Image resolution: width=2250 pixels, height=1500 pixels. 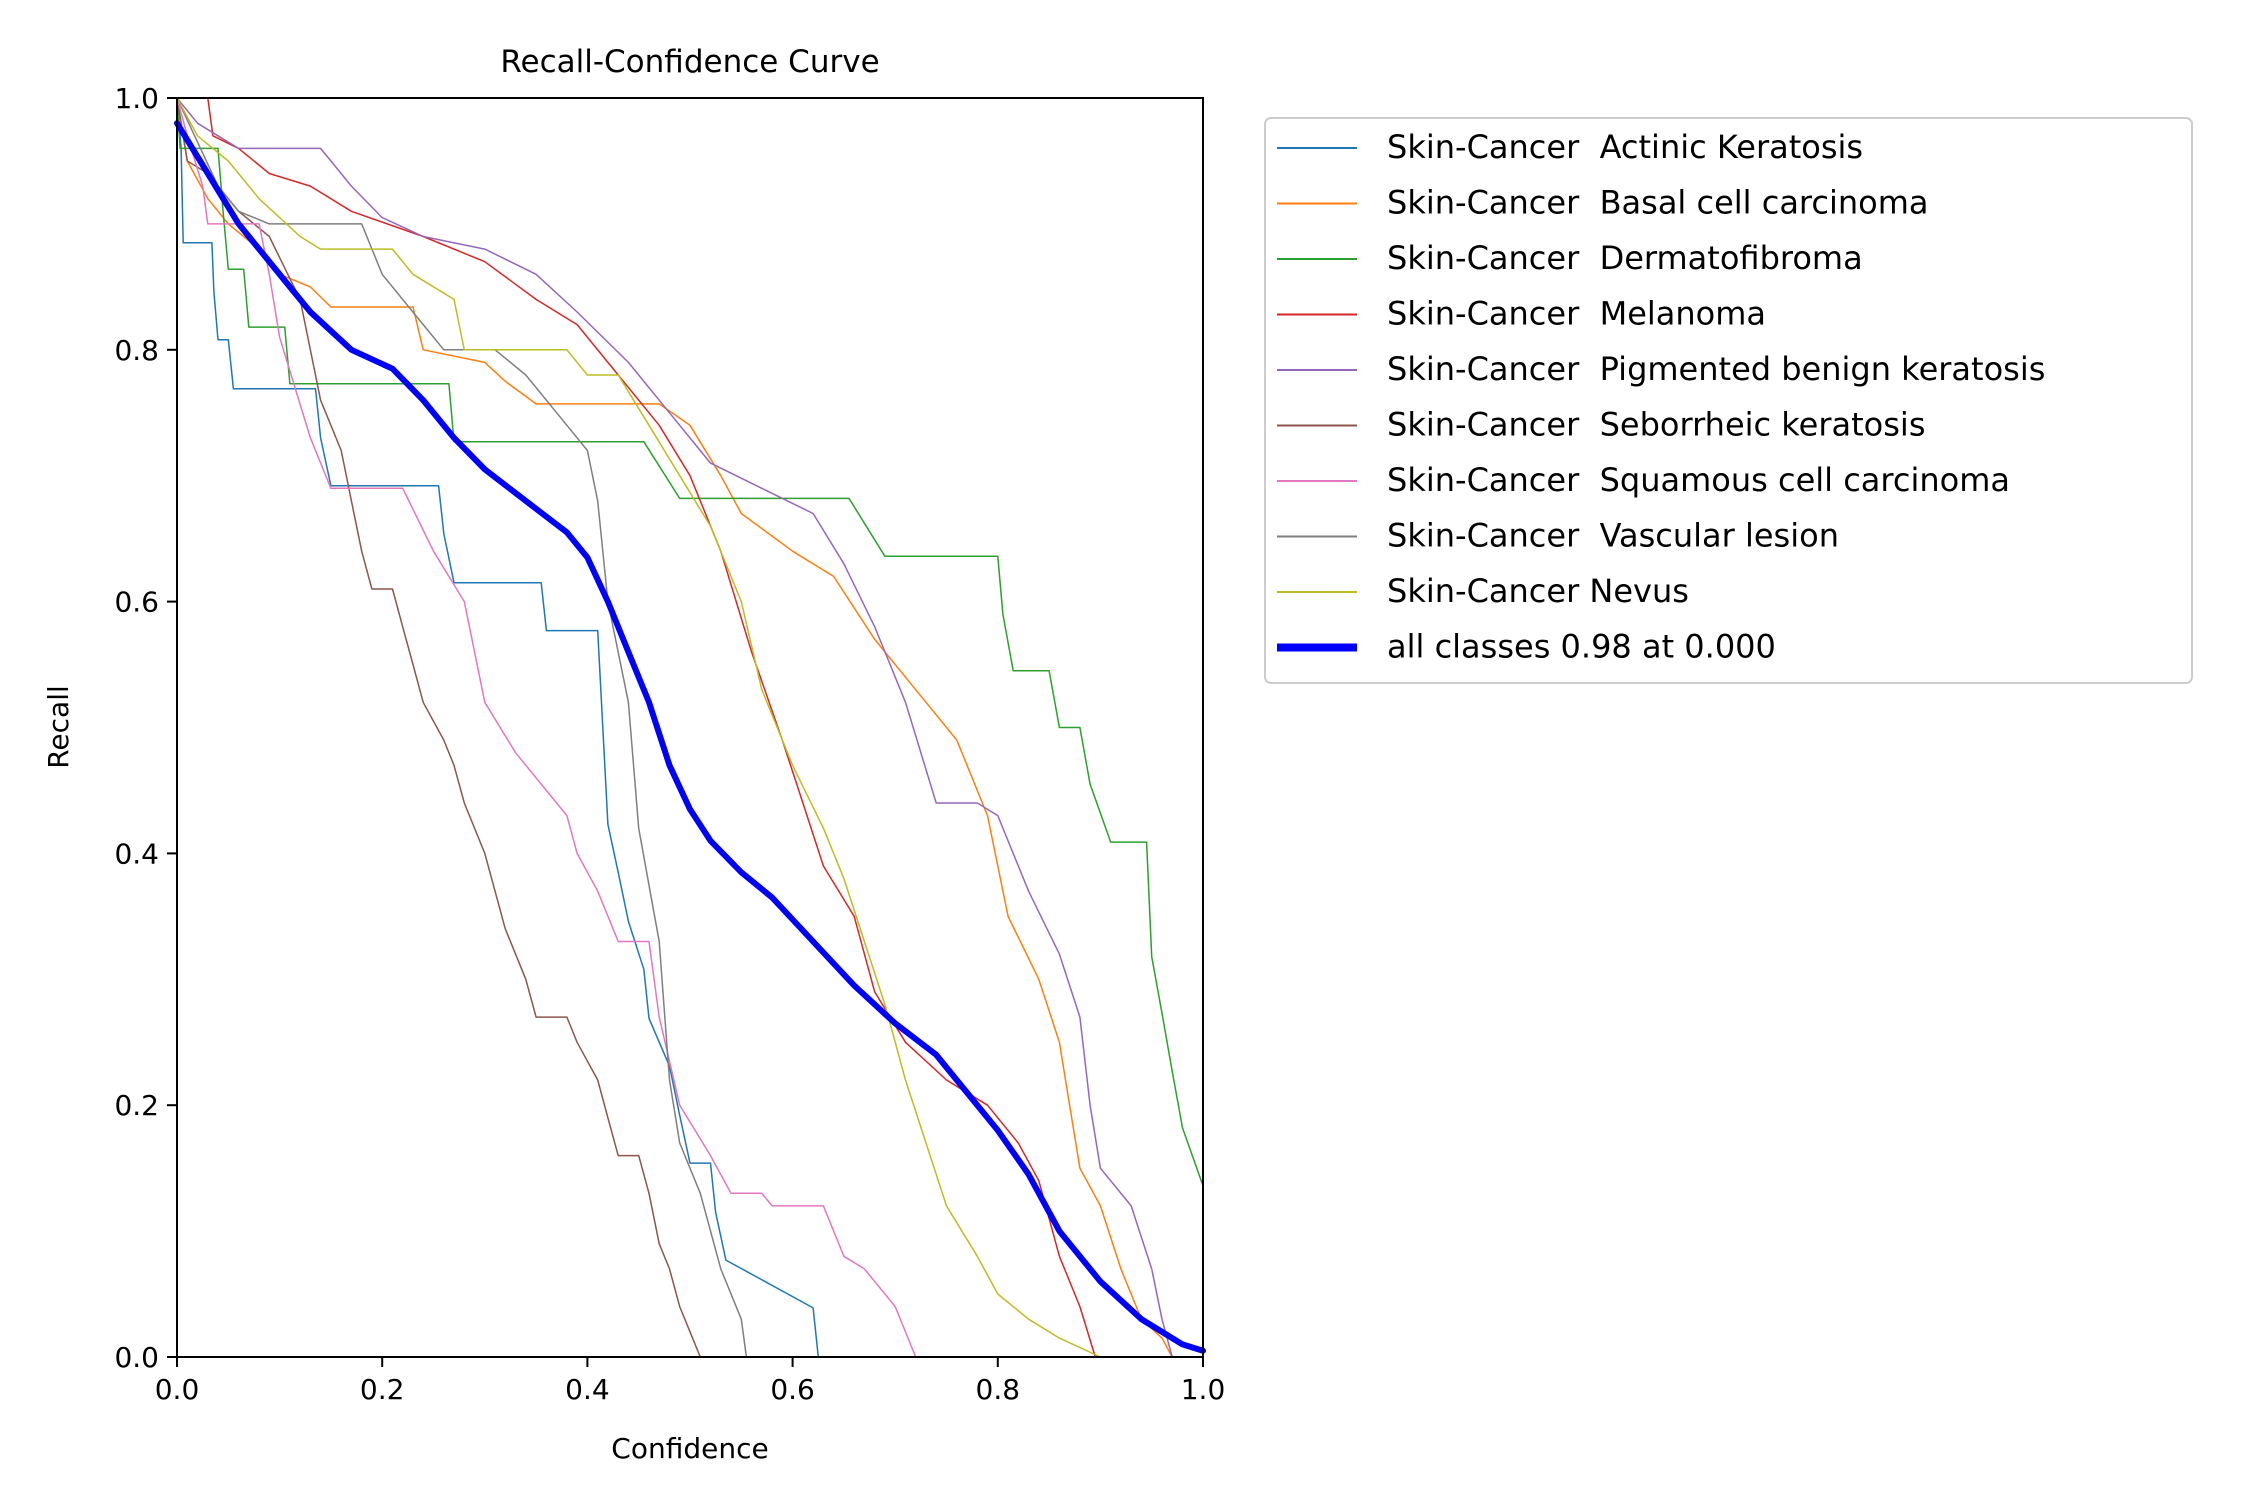 What do you see at coordinates (136, 98) in the screenshot?
I see `y-tick-label-5: 1.0` at bounding box center [136, 98].